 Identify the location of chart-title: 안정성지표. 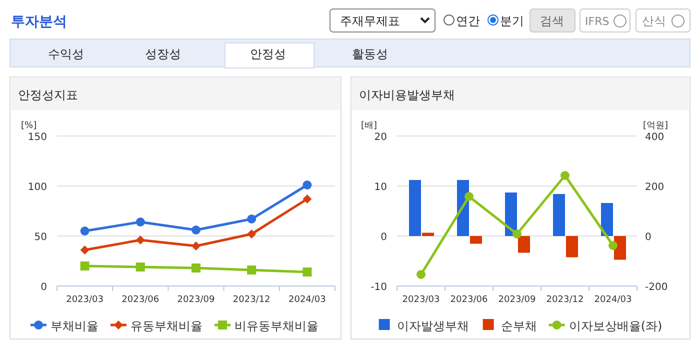
(48, 95).